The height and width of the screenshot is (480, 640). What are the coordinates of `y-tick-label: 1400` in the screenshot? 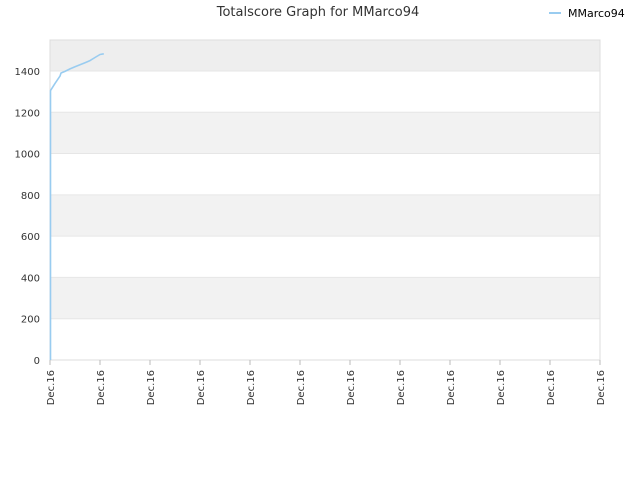 It's located at (27, 72).